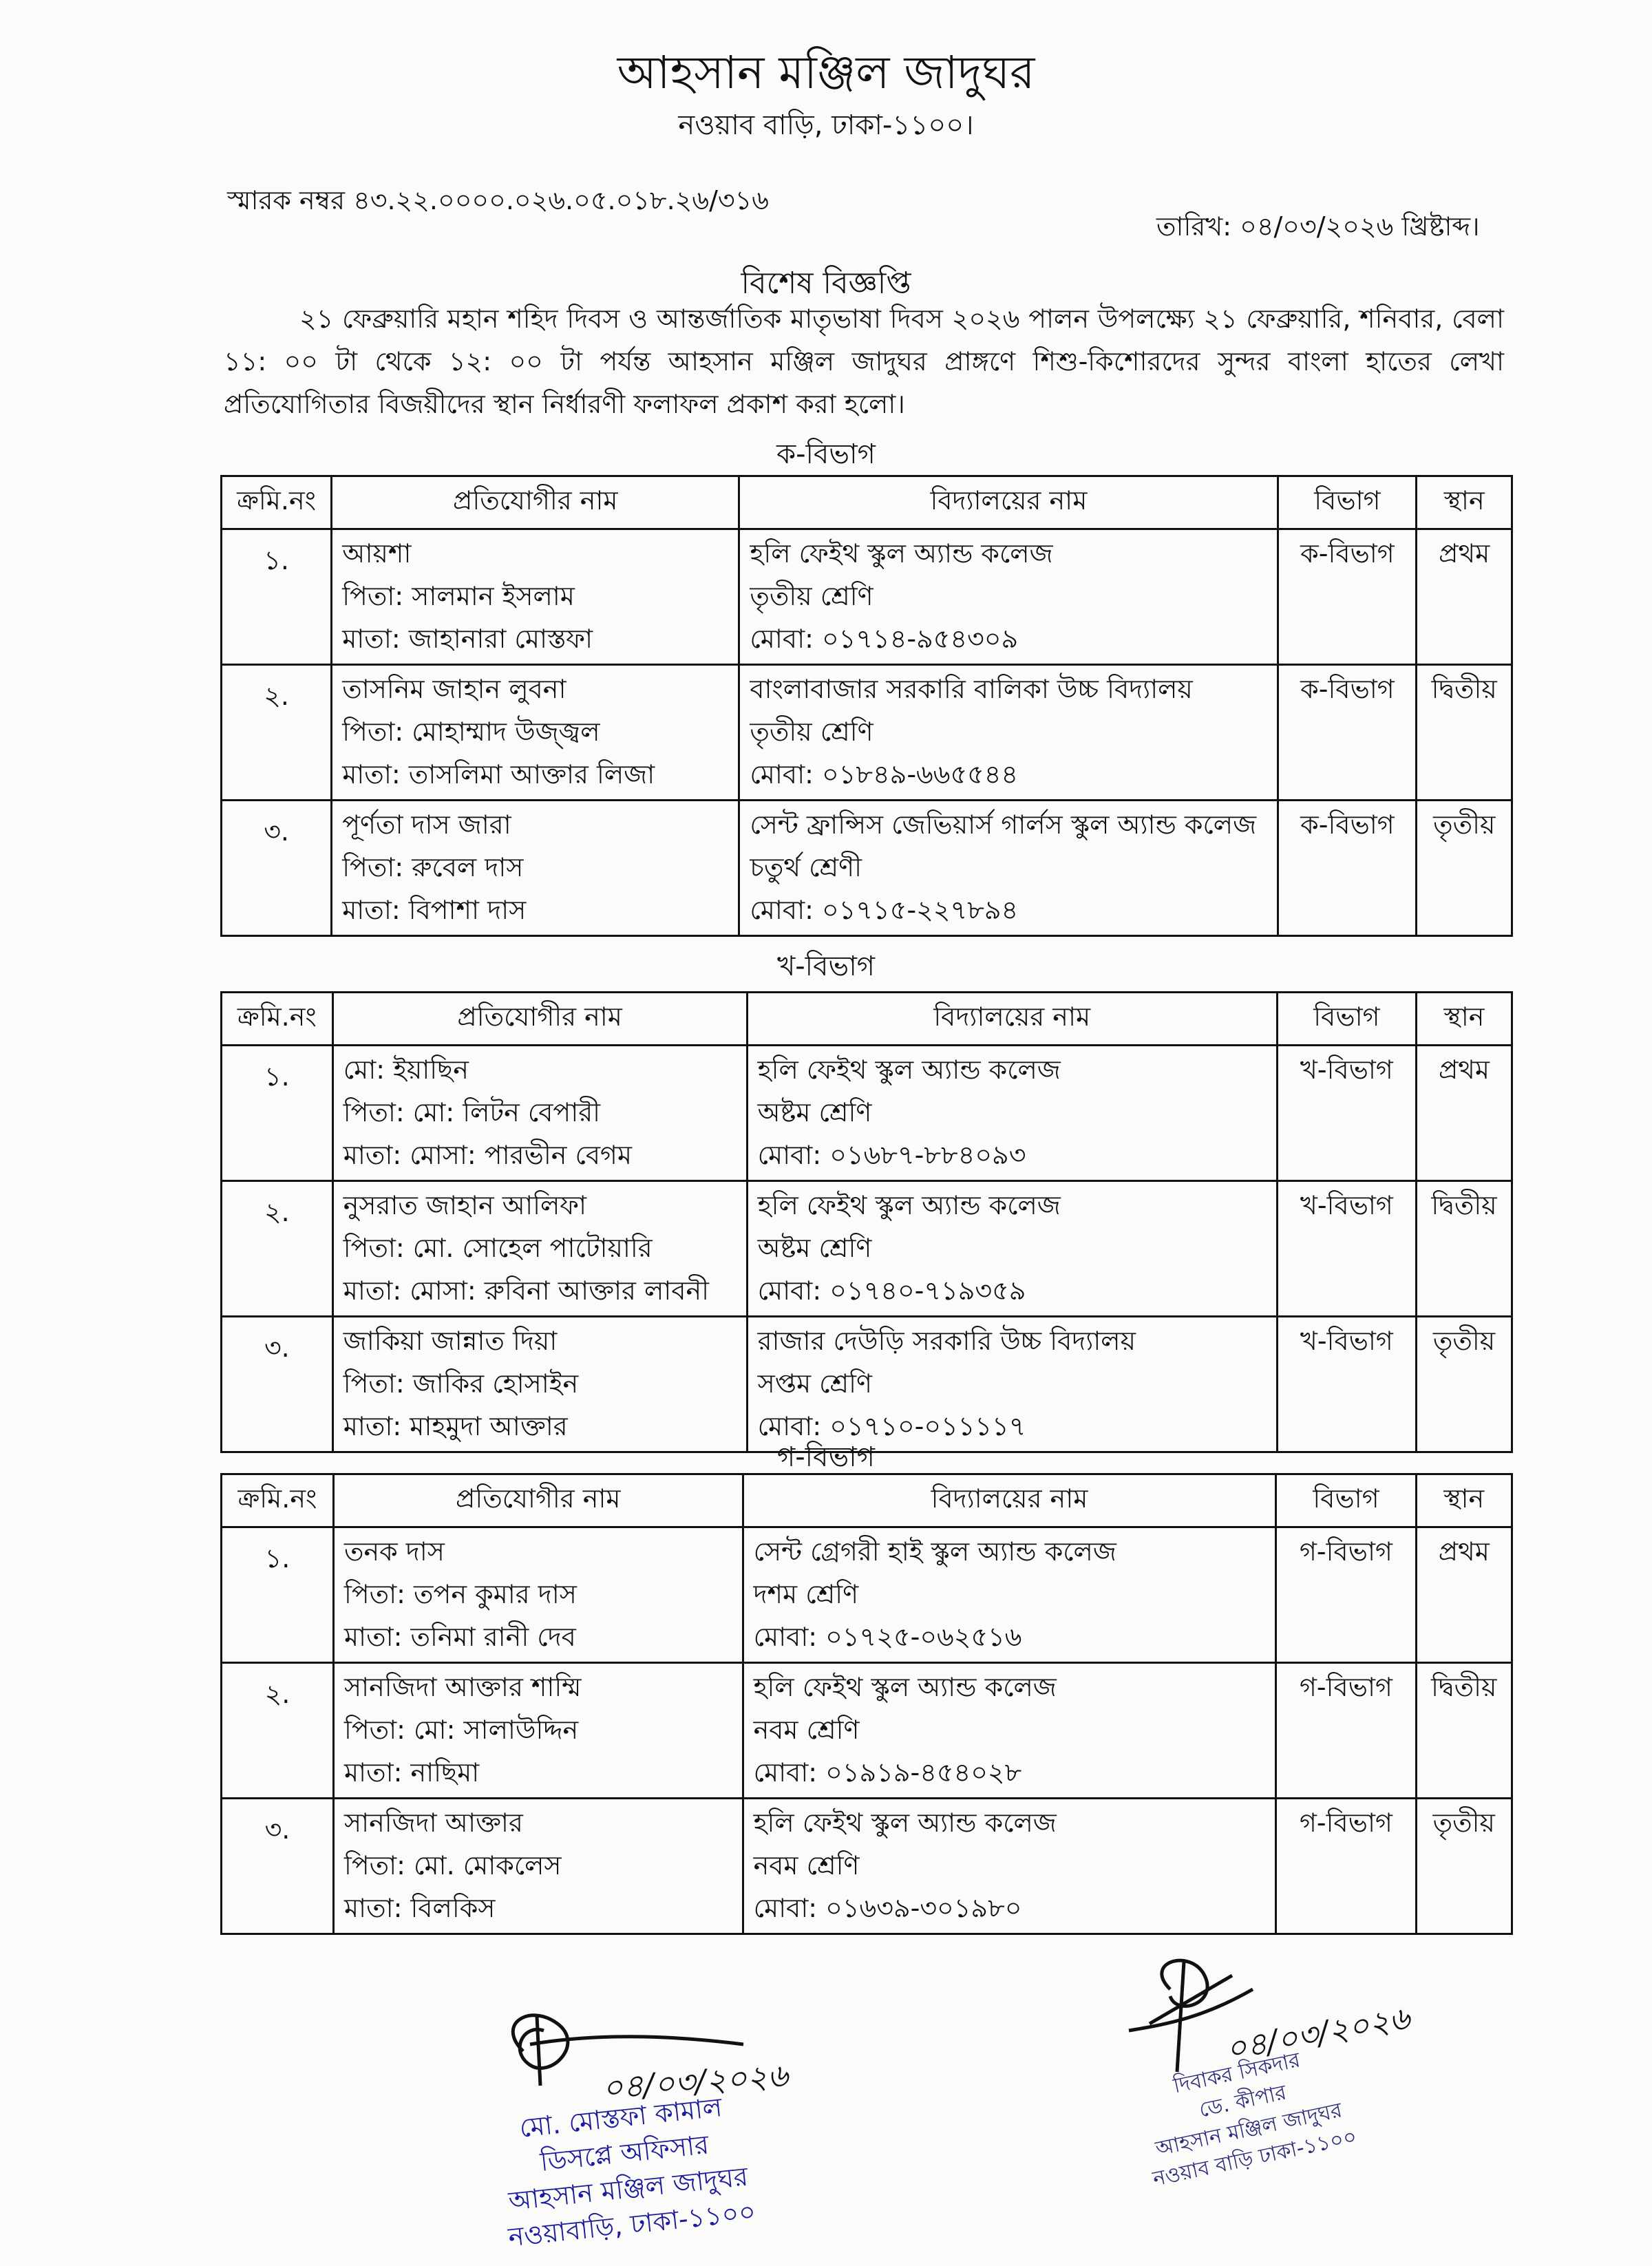  I want to click on org-title: আহসান মঞ্জিল জাদুঘর, so click(826, 73).